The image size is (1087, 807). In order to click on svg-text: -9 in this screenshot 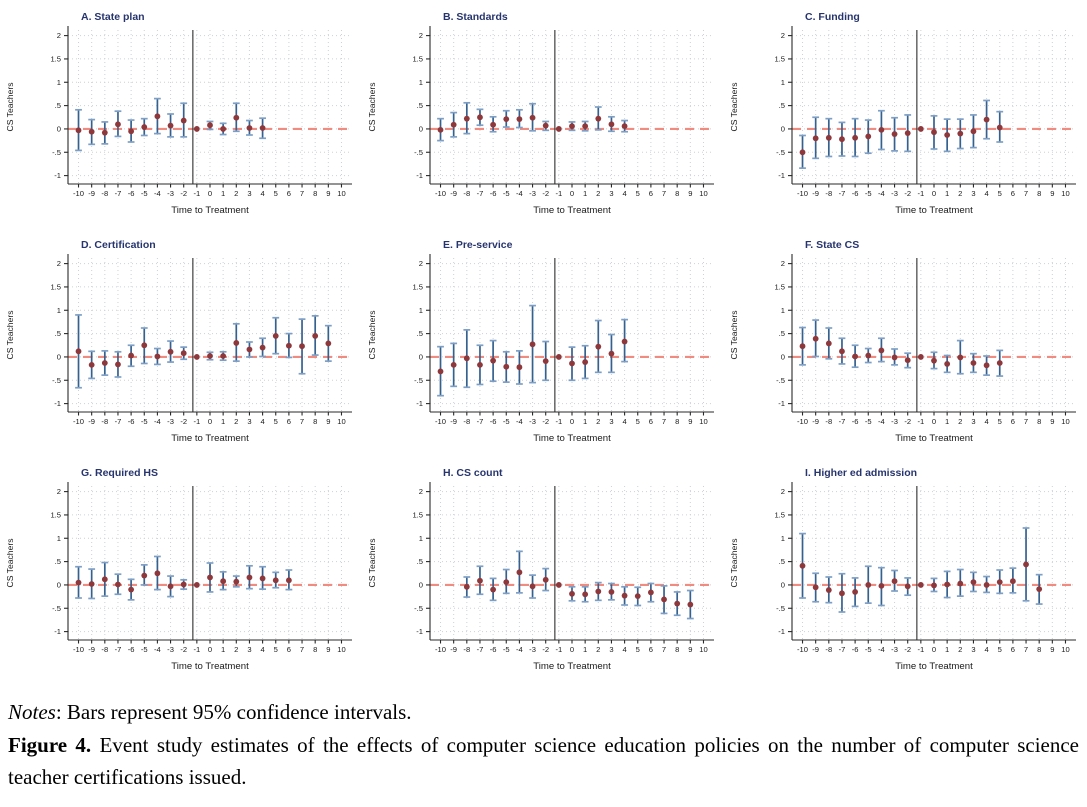, I will do `click(91, 421)`.